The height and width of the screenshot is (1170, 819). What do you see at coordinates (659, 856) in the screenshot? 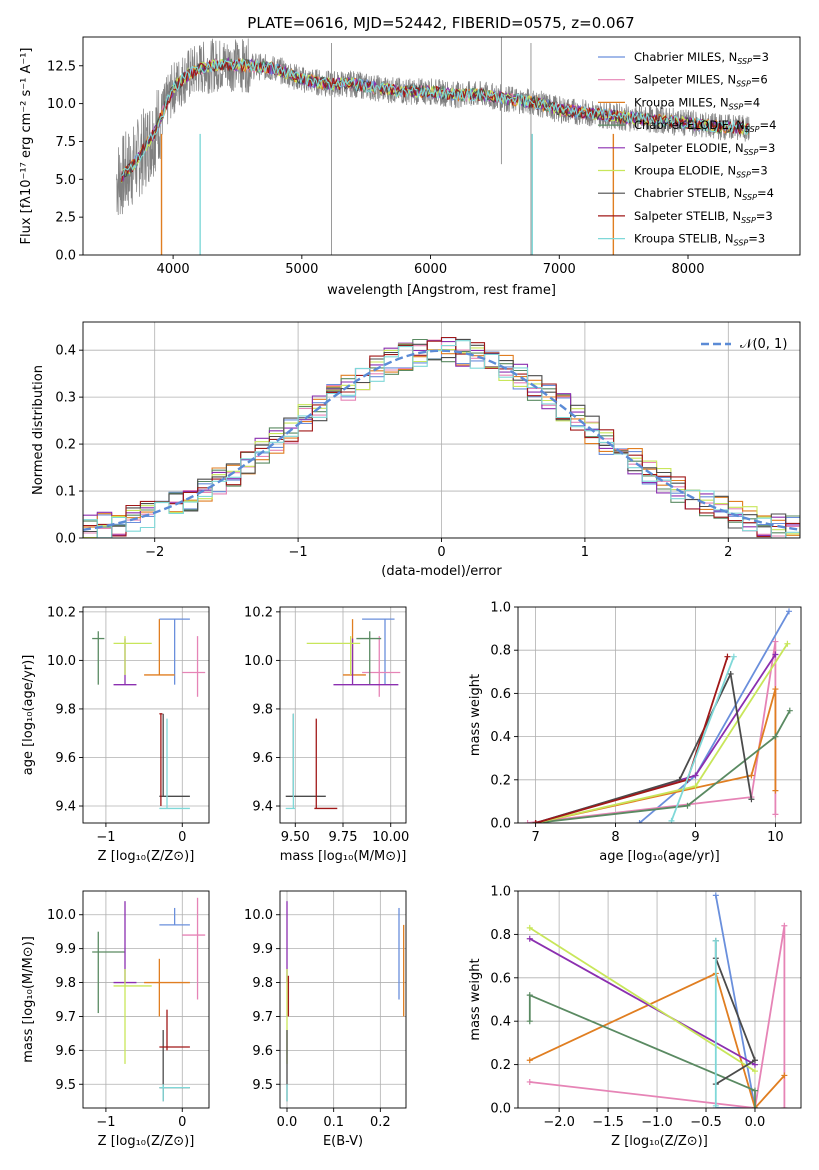
I see `x-axis-label: age [log₁₀(age/yr)]` at bounding box center [659, 856].